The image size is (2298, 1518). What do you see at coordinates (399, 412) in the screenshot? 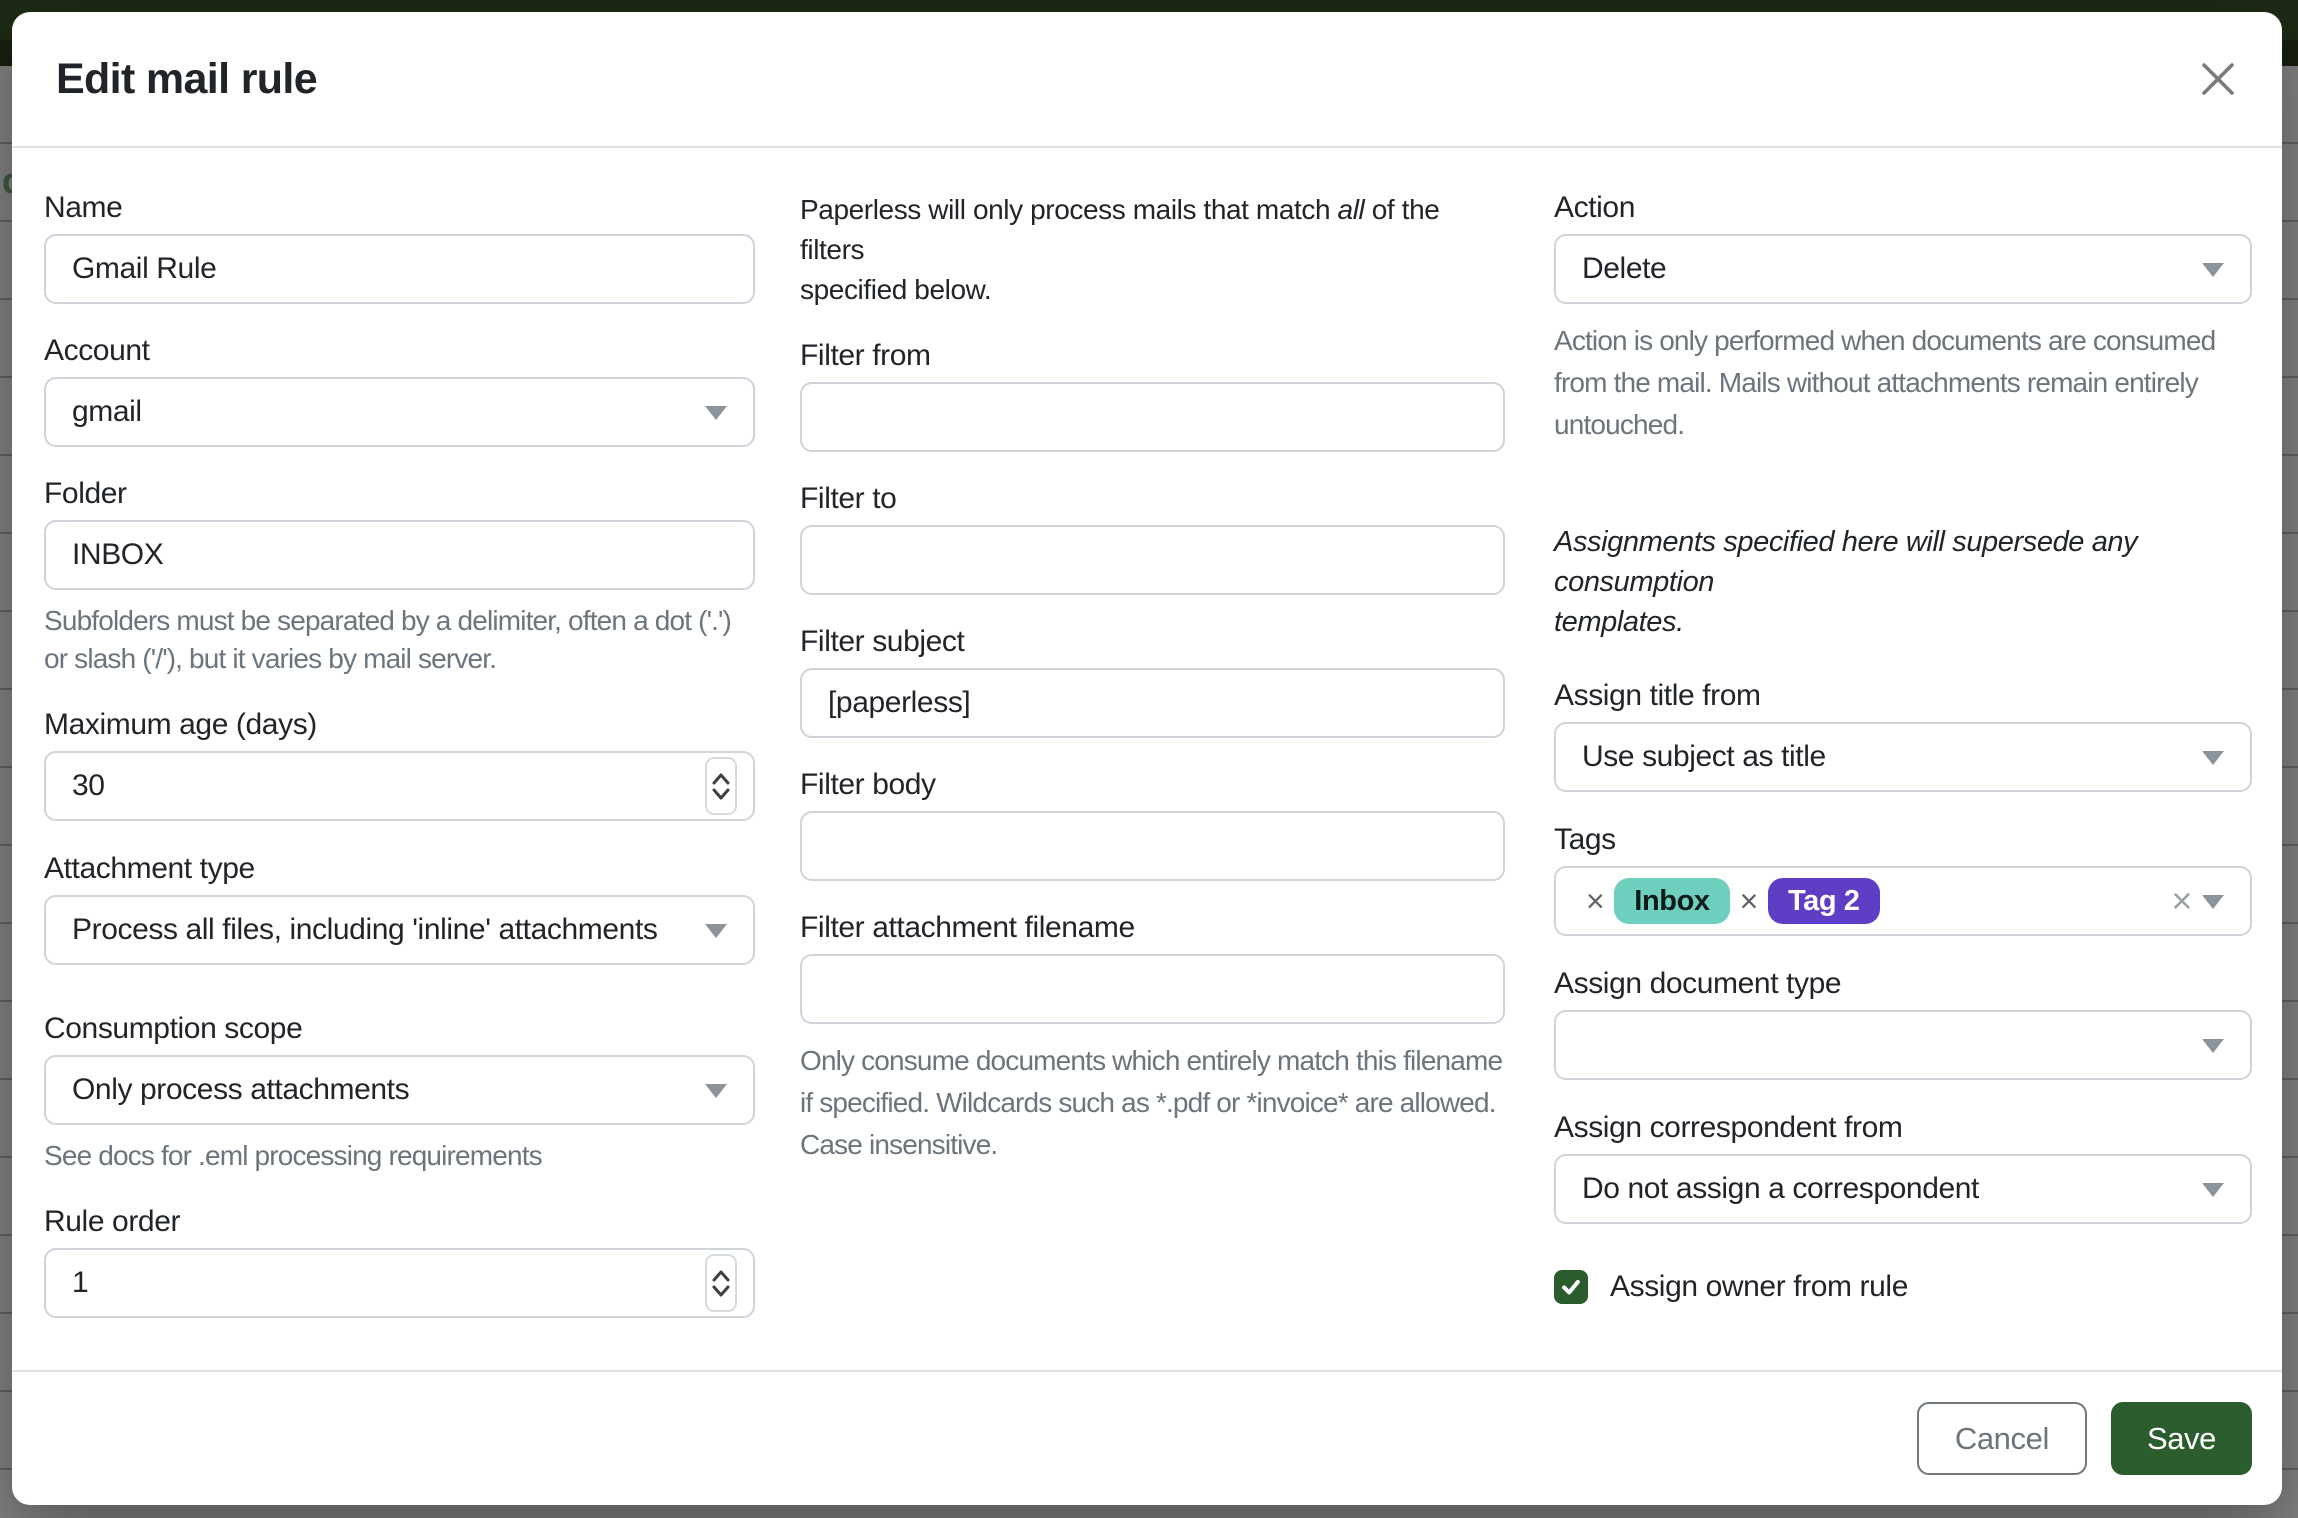
I see `account-select: gmail` at bounding box center [399, 412].